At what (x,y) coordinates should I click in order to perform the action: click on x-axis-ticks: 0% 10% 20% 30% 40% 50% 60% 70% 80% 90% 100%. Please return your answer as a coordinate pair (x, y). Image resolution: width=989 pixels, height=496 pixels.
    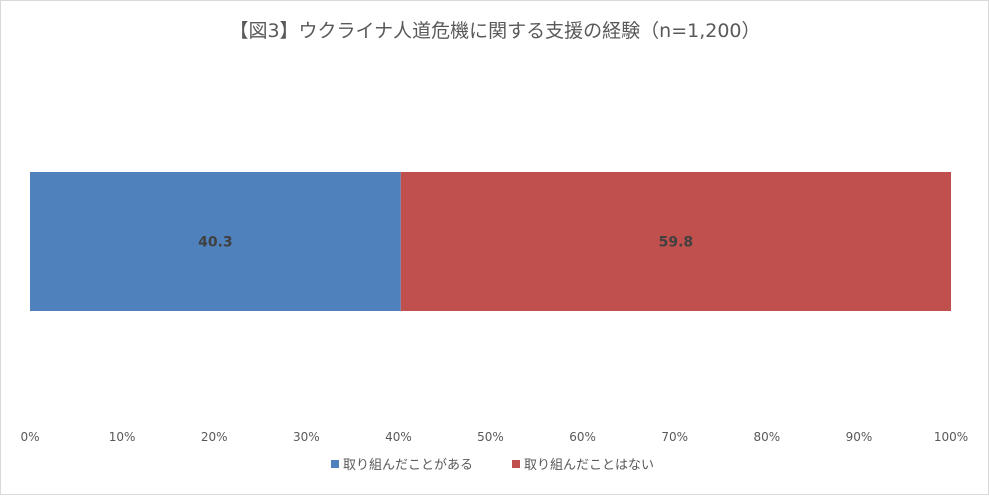
    Looking at the image, I should click on (494, 437).